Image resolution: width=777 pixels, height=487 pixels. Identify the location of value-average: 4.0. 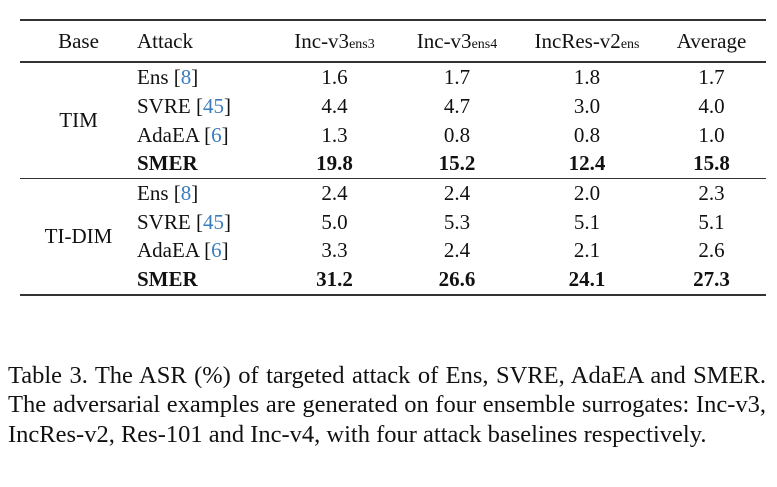
(711, 106).